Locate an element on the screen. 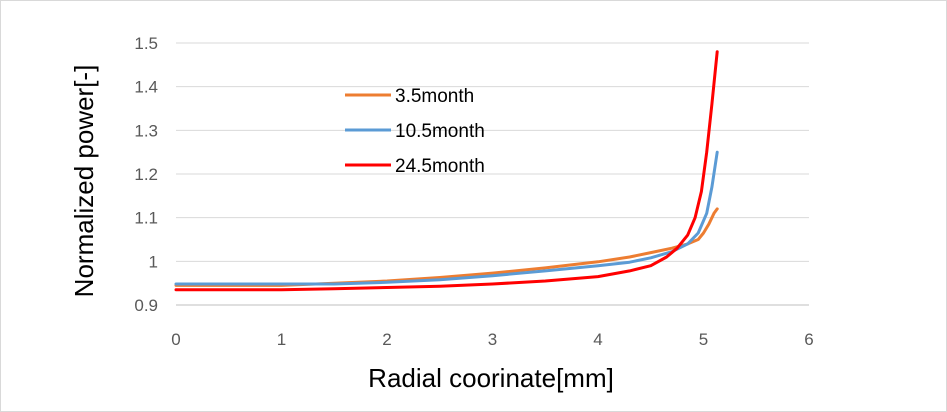 Image resolution: width=947 pixels, height=412 pixels. x-tick-label: 0 is located at coordinates (175, 339).